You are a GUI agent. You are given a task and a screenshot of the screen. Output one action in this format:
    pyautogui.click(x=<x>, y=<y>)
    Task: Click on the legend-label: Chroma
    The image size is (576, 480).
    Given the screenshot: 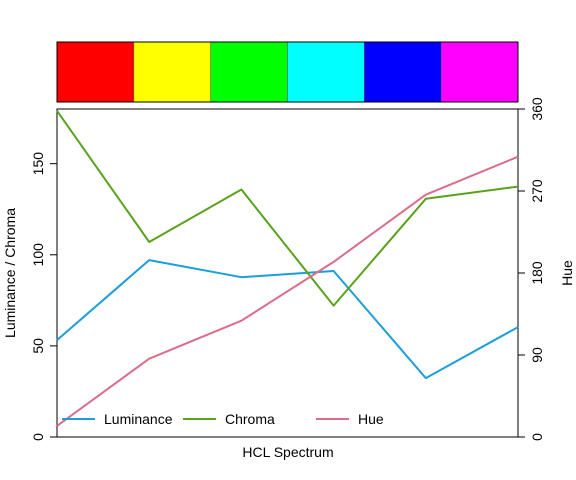 What is the action you would take?
    pyautogui.click(x=250, y=419)
    